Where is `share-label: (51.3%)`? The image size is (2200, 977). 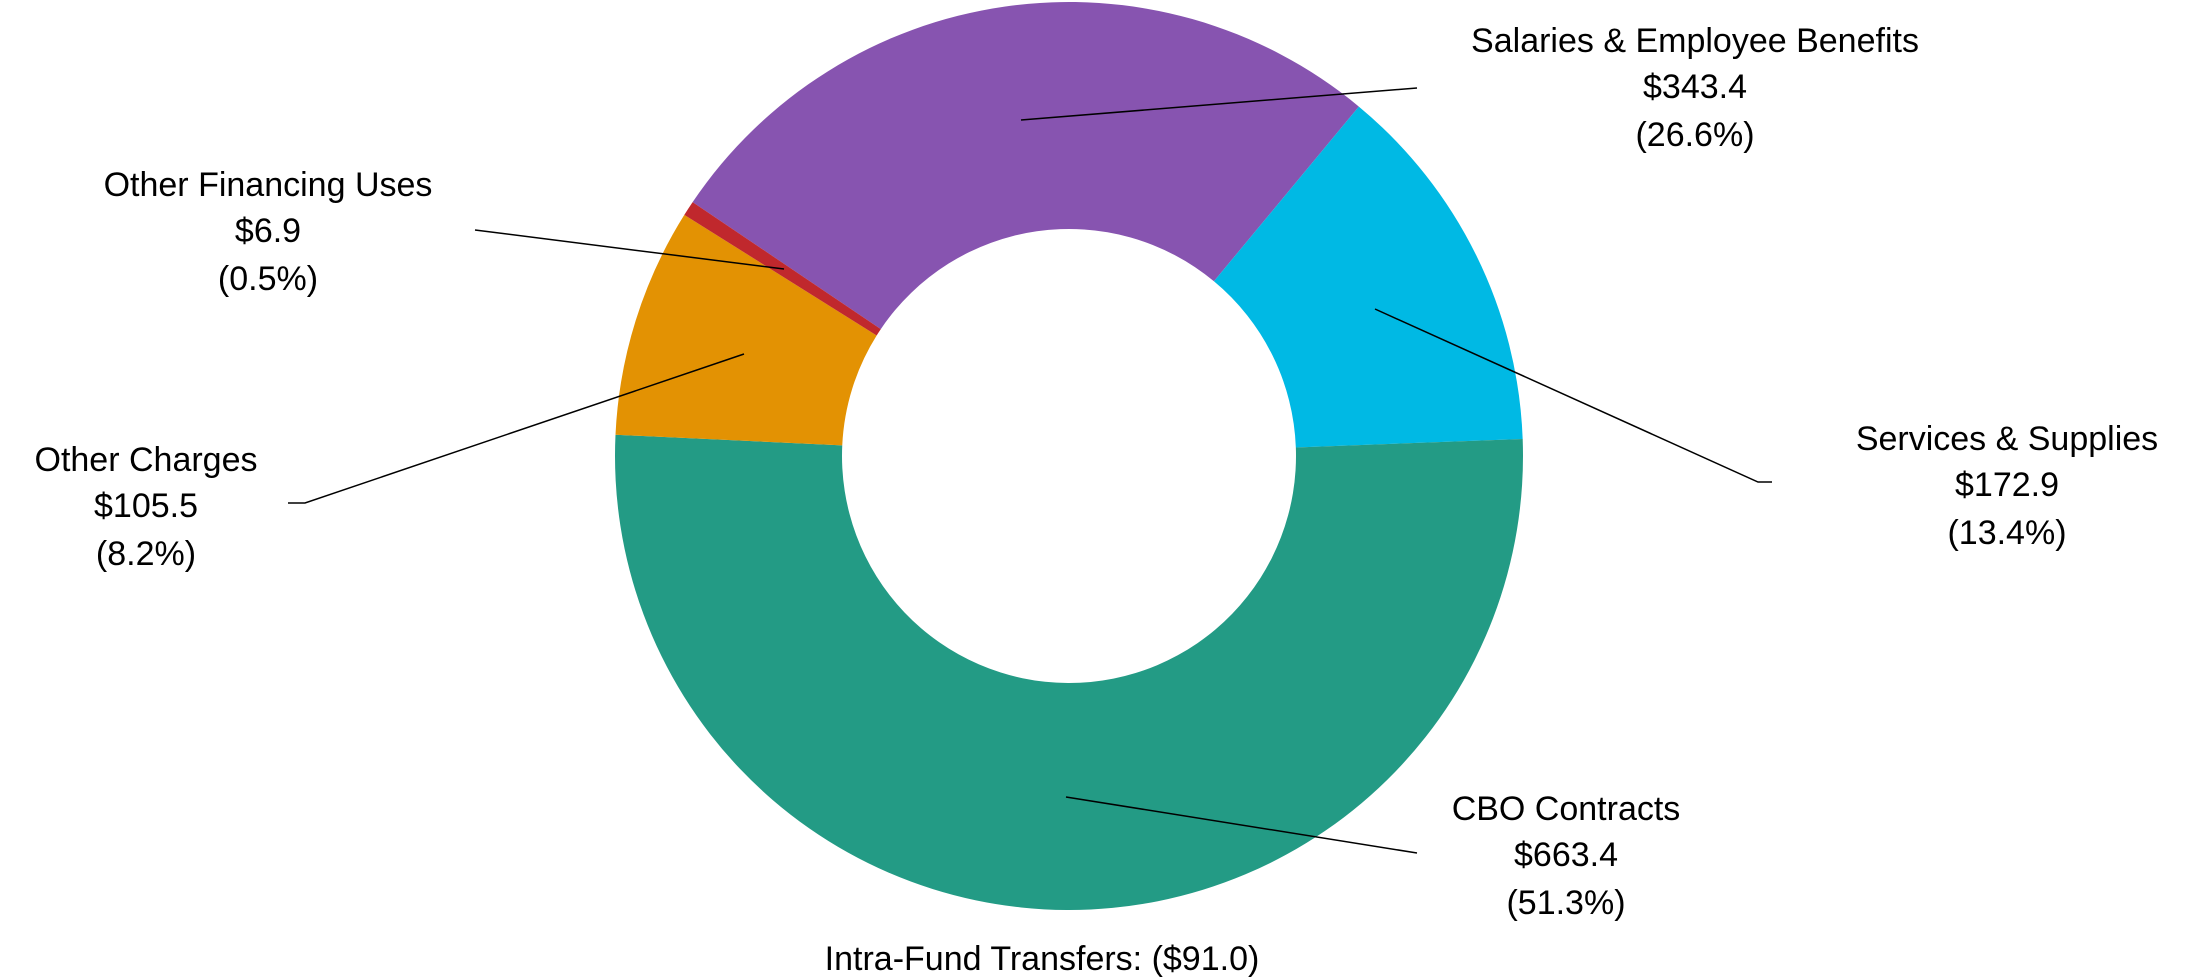 share-label: (51.3%) is located at coordinates (1565, 903).